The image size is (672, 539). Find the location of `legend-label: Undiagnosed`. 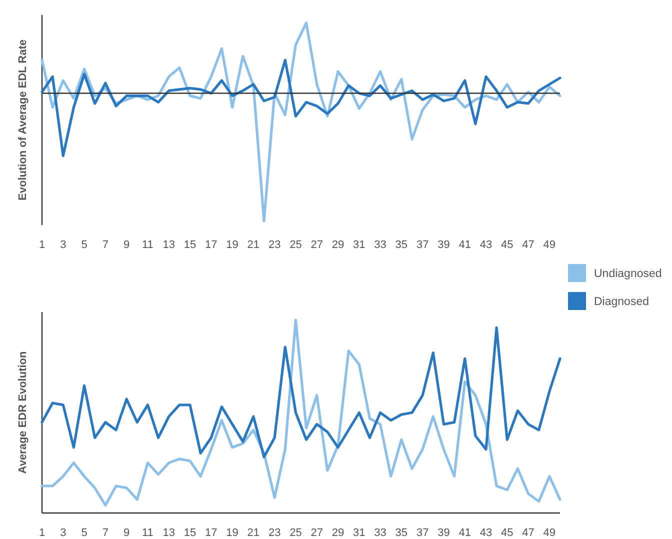

legend-label: Undiagnosed is located at coordinates (628, 274).